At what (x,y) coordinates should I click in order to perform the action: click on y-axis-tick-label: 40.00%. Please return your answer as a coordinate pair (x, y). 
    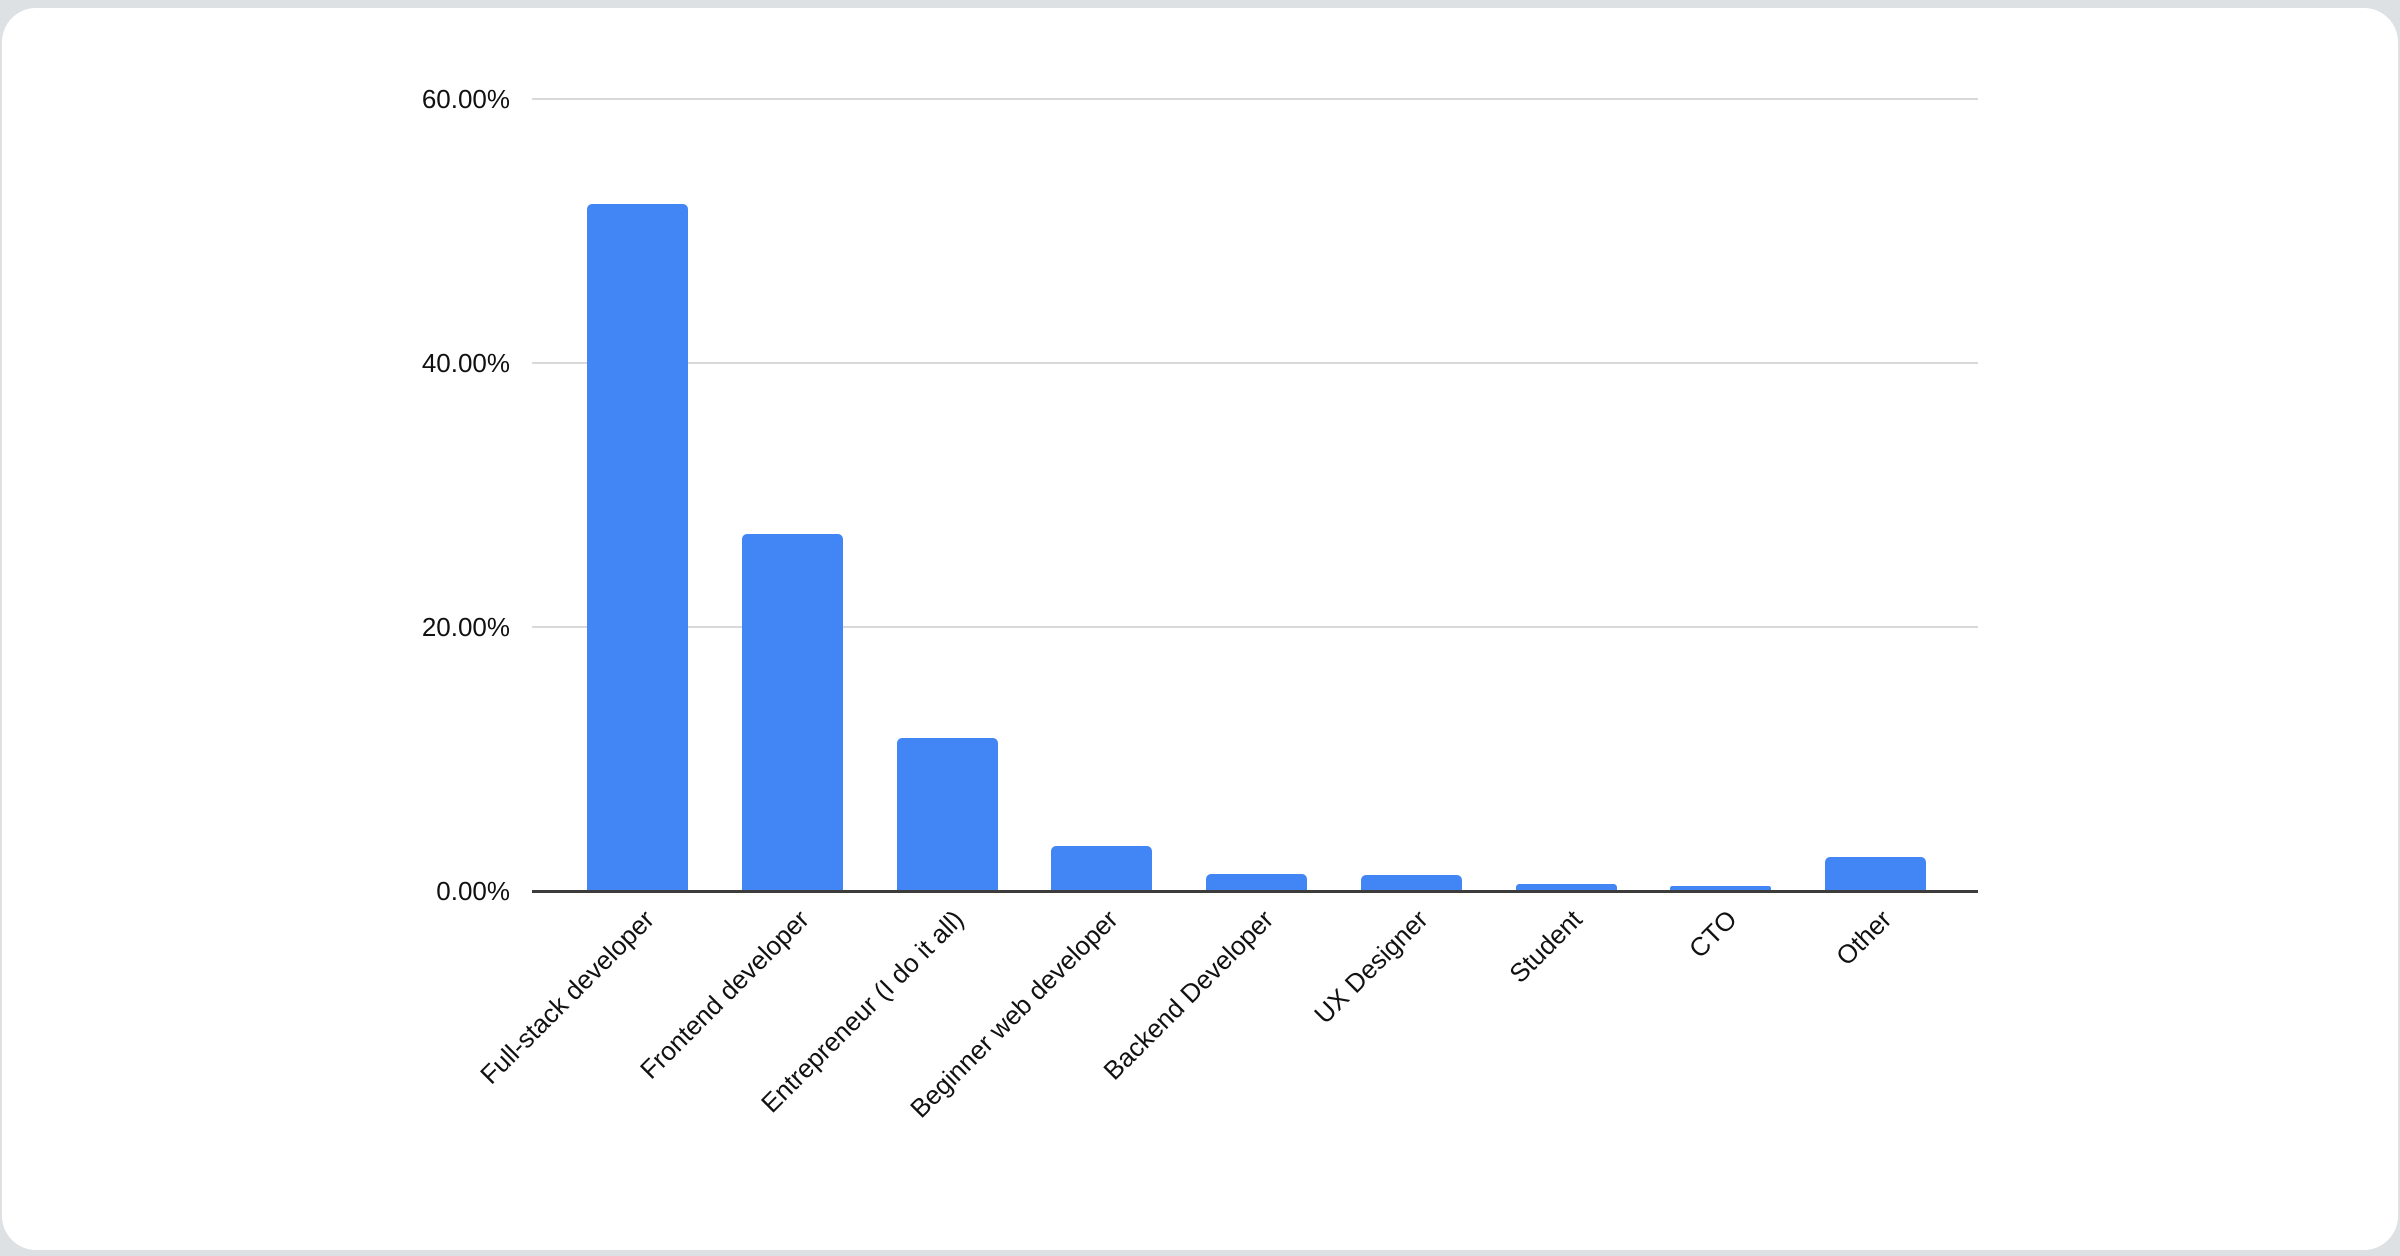
    Looking at the image, I should click on (465, 362).